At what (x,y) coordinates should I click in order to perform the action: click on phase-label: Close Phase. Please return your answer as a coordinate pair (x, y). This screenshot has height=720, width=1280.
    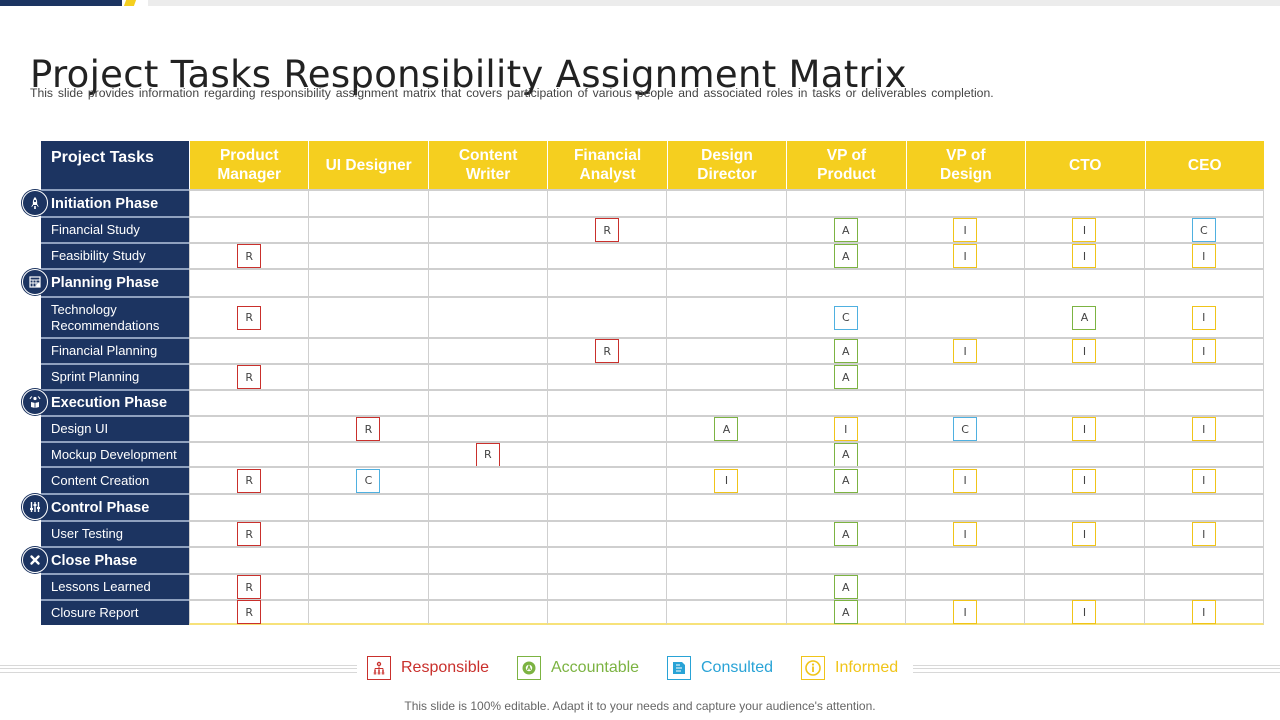
    Looking at the image, I should click on (115, 559).